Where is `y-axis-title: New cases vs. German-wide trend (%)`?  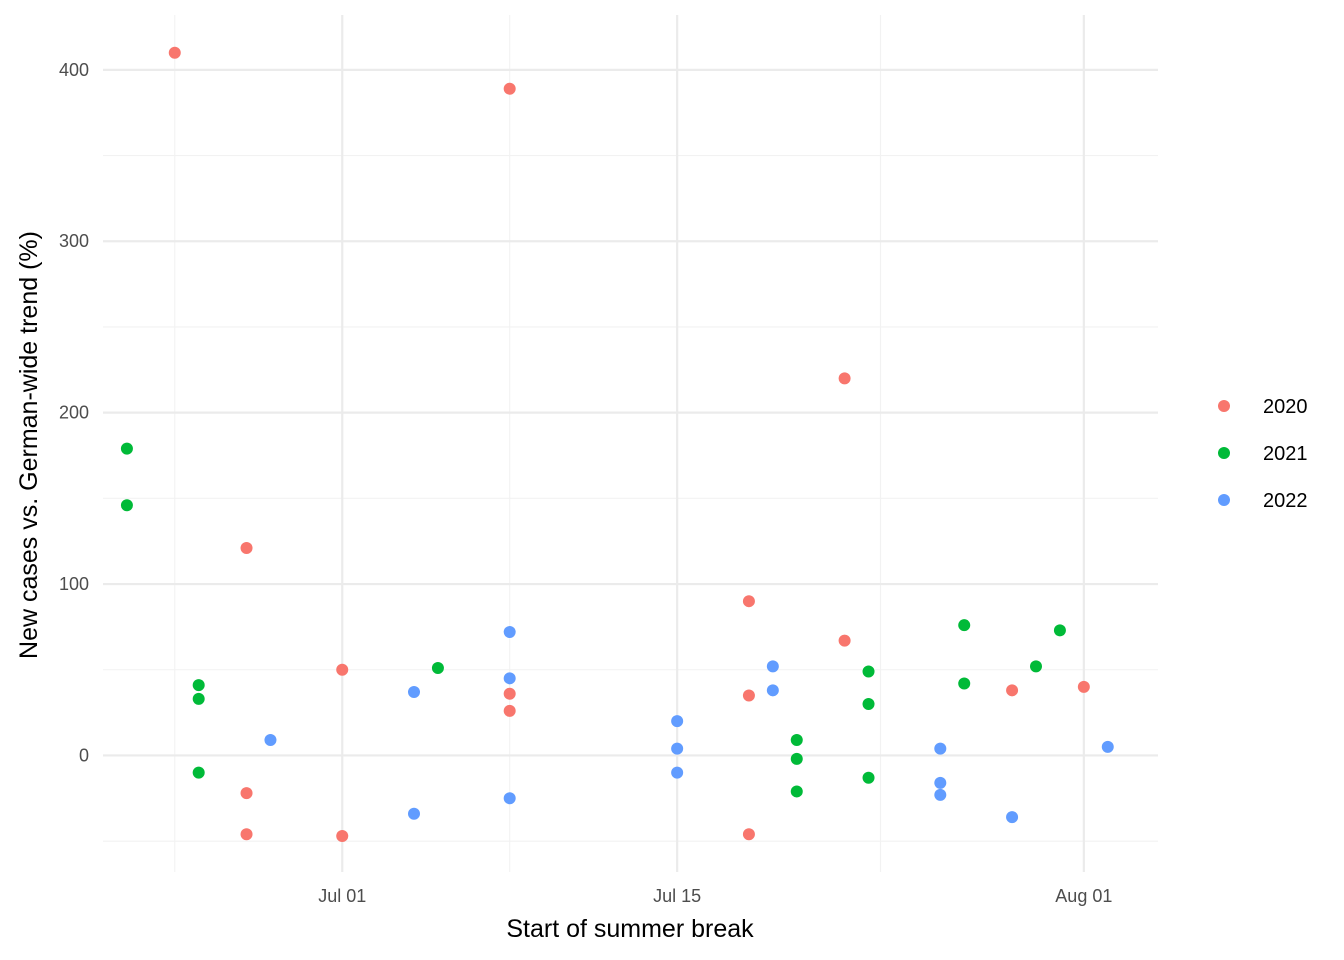 y-axis-title: New cases vs. German-wide trend (%) is located at coordinates (29, 445).